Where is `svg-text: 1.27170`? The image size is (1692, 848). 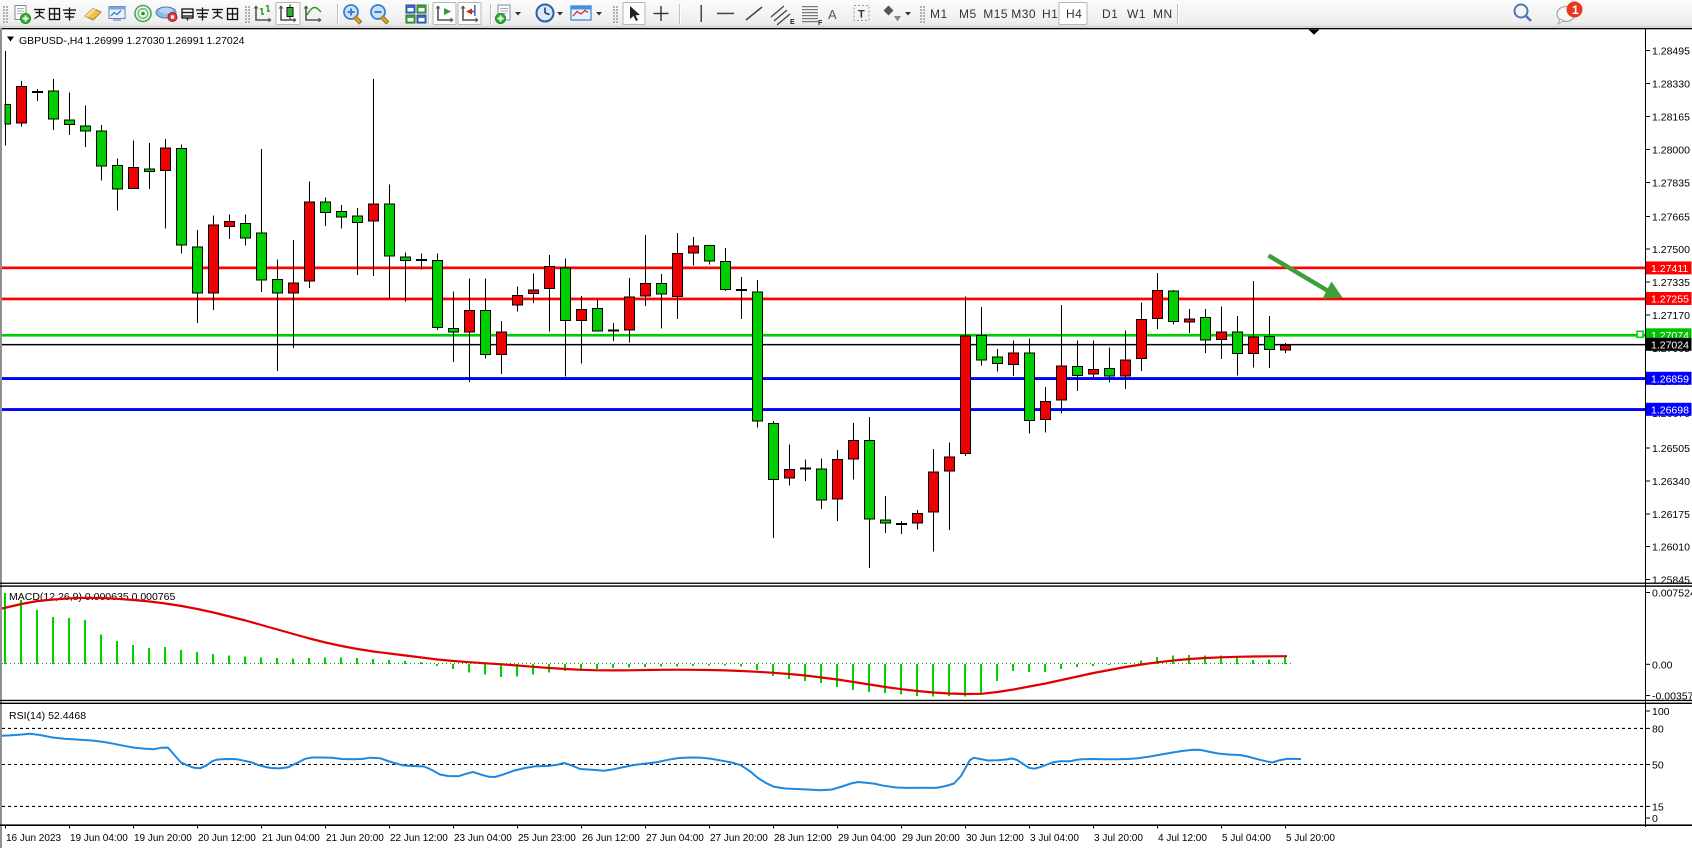 svg-text: 1.27170 is located at coordinates (1671, 316).